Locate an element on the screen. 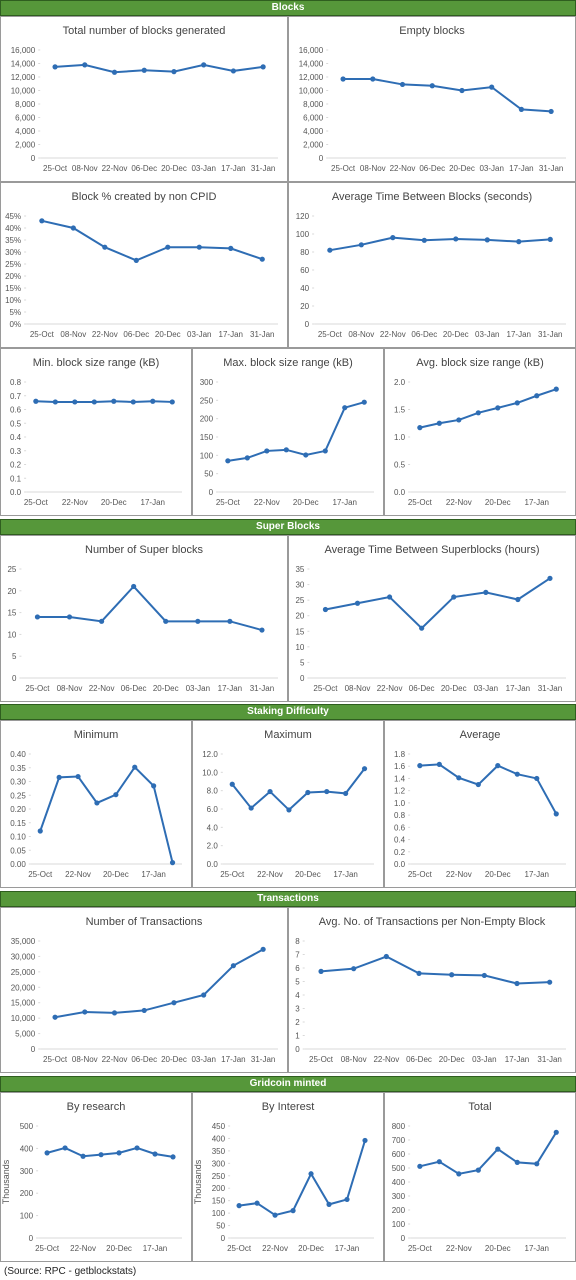  y-tick-label: 450 is located at coordinates (219, 1126).